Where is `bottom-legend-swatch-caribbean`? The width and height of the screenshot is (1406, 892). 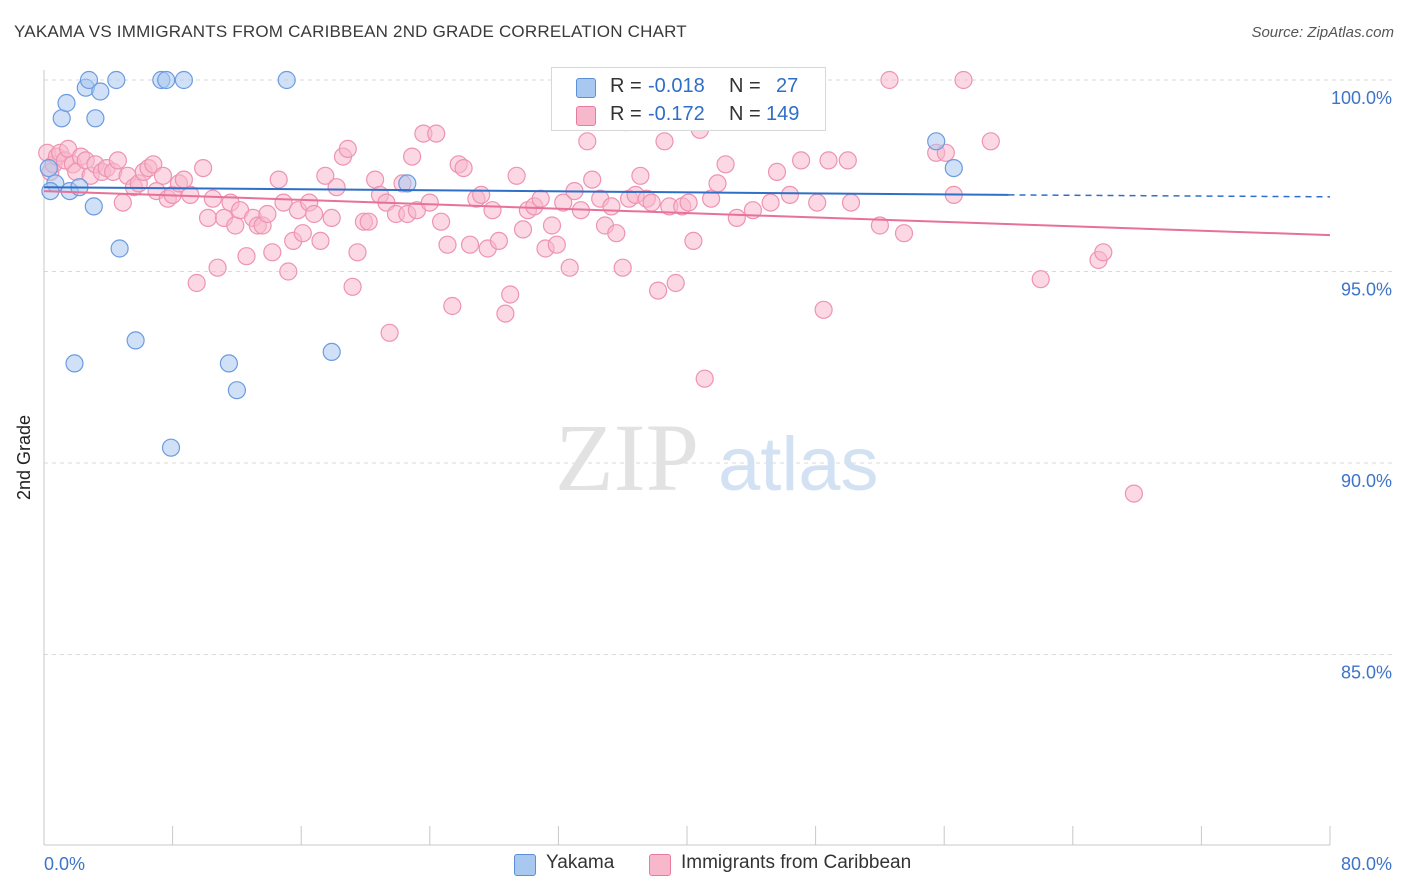
bottom-legend-swatch-caribbean is located at coordinates (660, 865).